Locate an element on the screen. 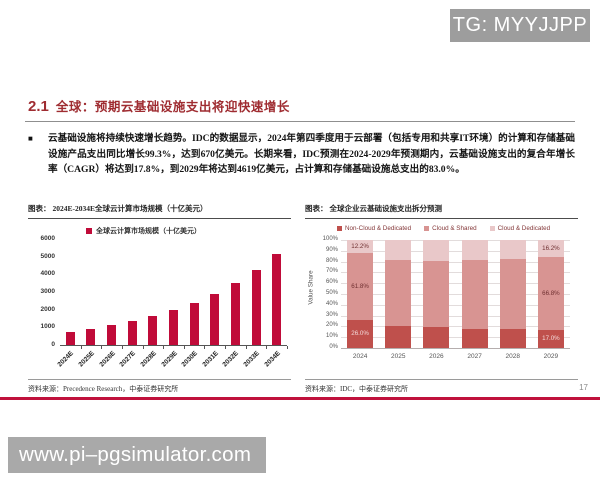  share-segment: 12.2% is located at coordinates (360, 247).